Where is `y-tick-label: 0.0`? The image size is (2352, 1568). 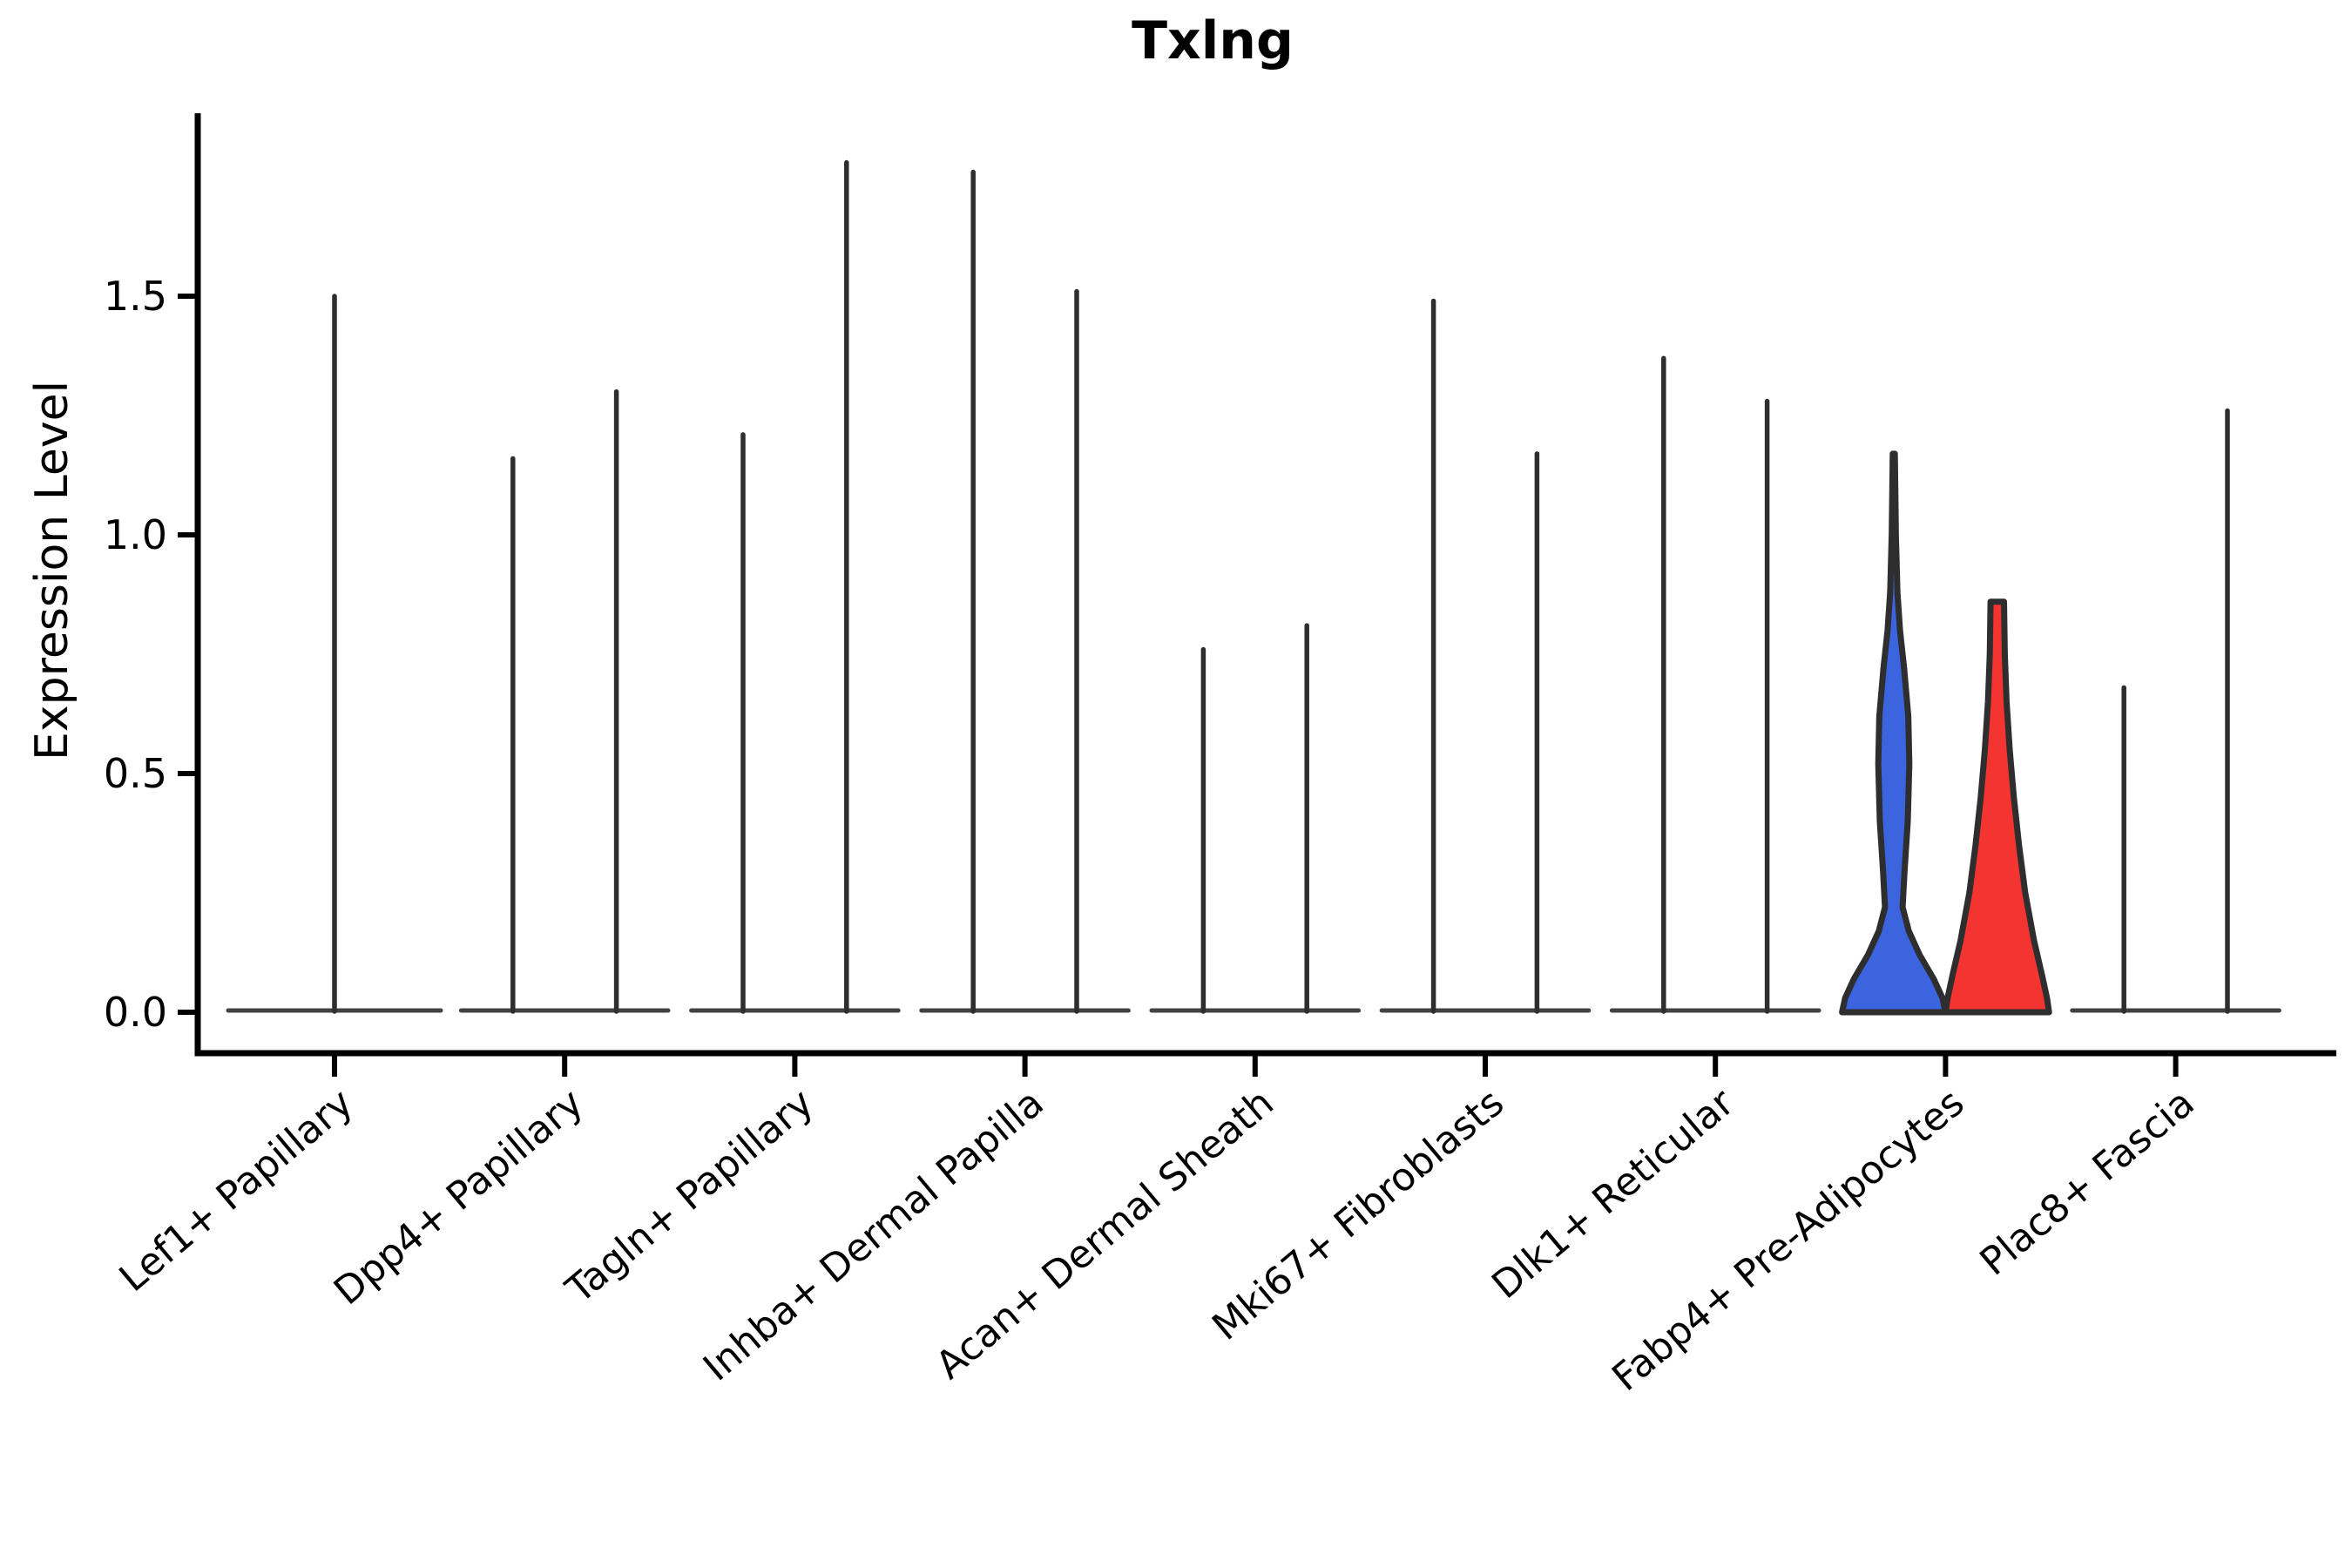 y-tick-label: 0.0 is located at coordinates (135, 1013).